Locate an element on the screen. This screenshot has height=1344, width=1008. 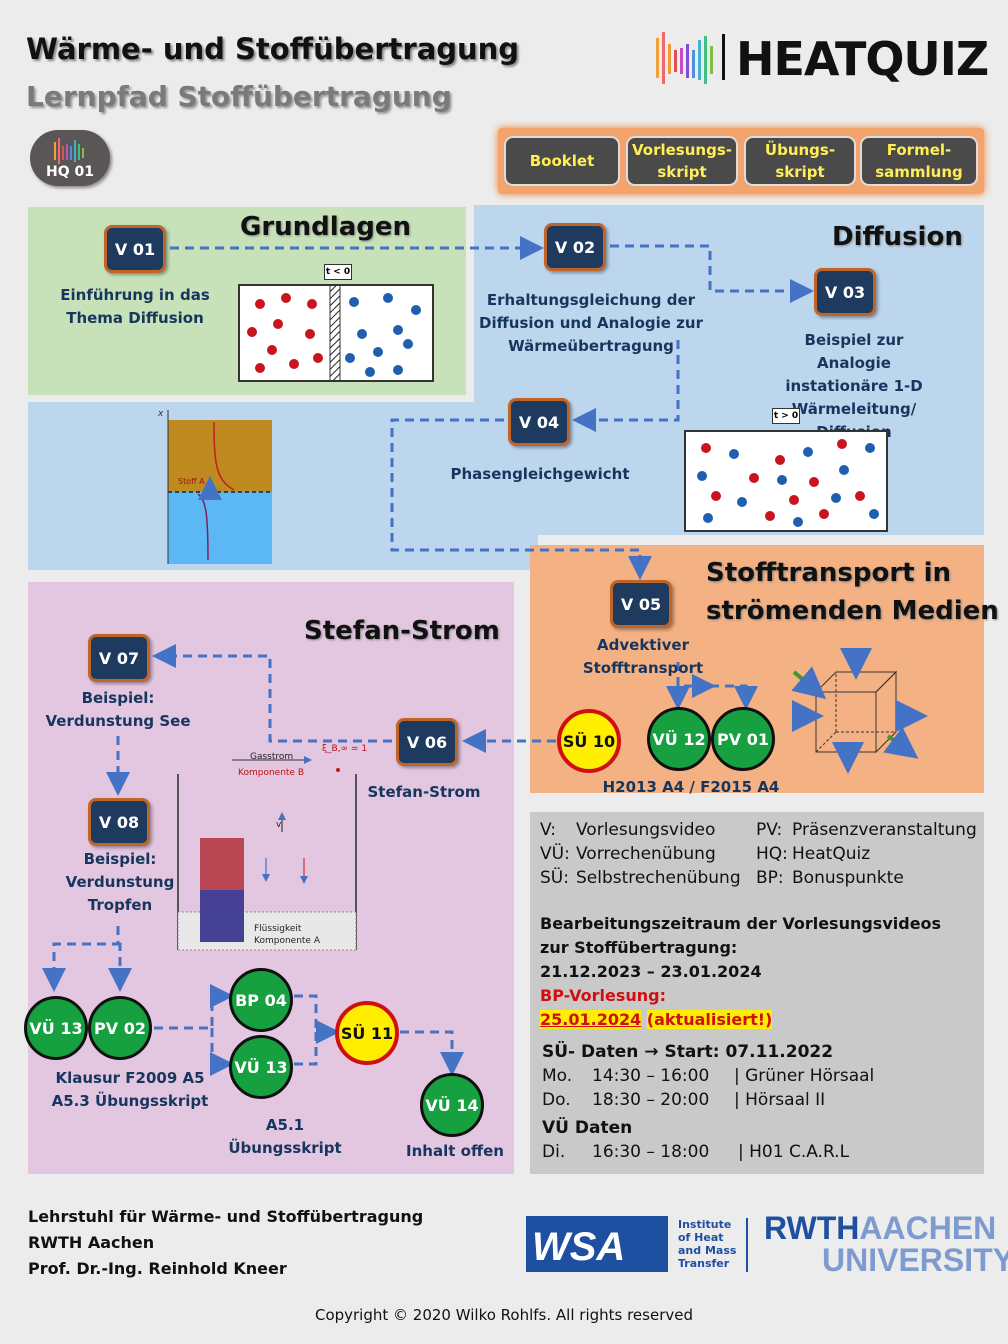
node-v05: V 05 is located at coordinates (641, 604).